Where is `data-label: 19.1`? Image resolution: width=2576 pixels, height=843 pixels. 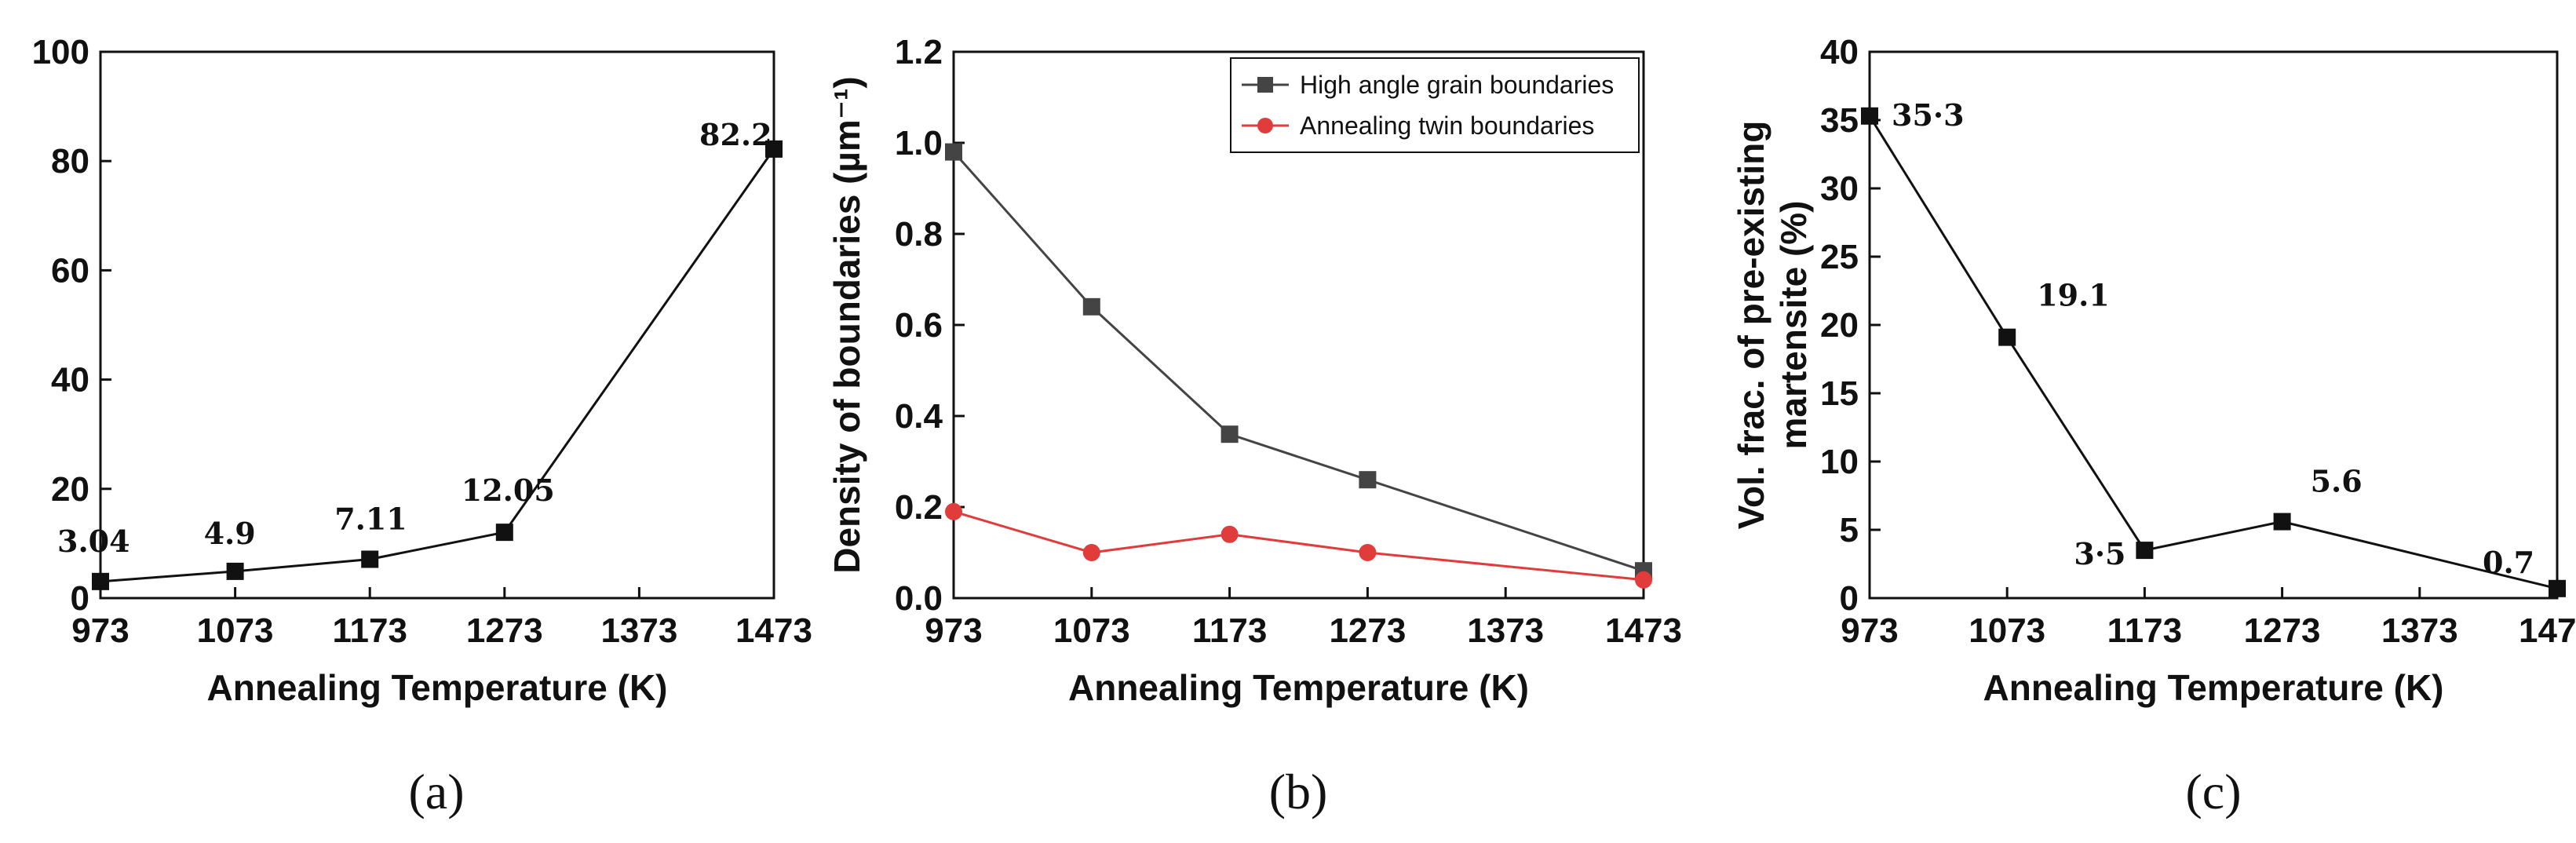
data-label: 19.1 is located at coordinates (2073, 295).